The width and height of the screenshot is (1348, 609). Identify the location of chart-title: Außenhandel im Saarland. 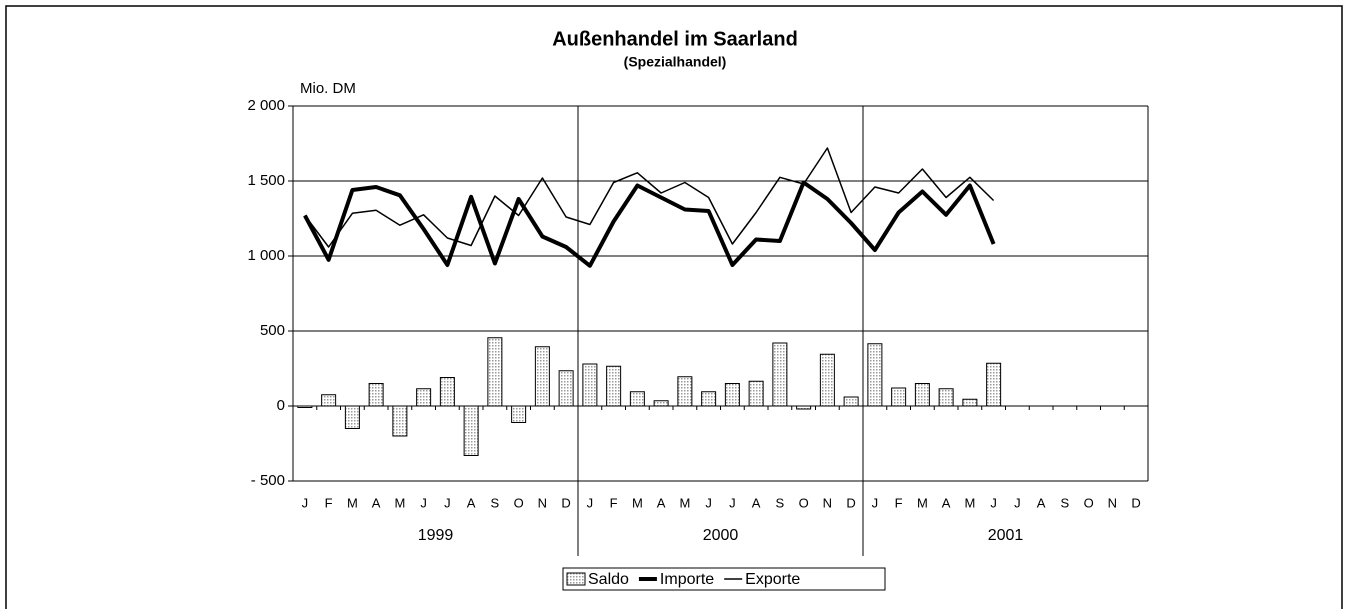
(675, 39).